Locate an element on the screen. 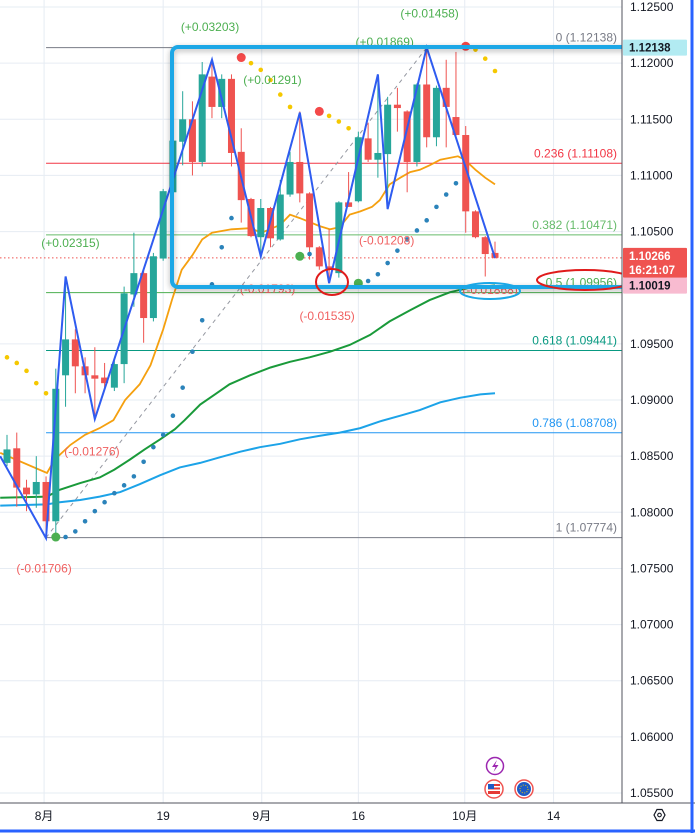 Image resolution: width=695 pixels, height=833 pixels. price-axis is located at coordinates (658, 416).